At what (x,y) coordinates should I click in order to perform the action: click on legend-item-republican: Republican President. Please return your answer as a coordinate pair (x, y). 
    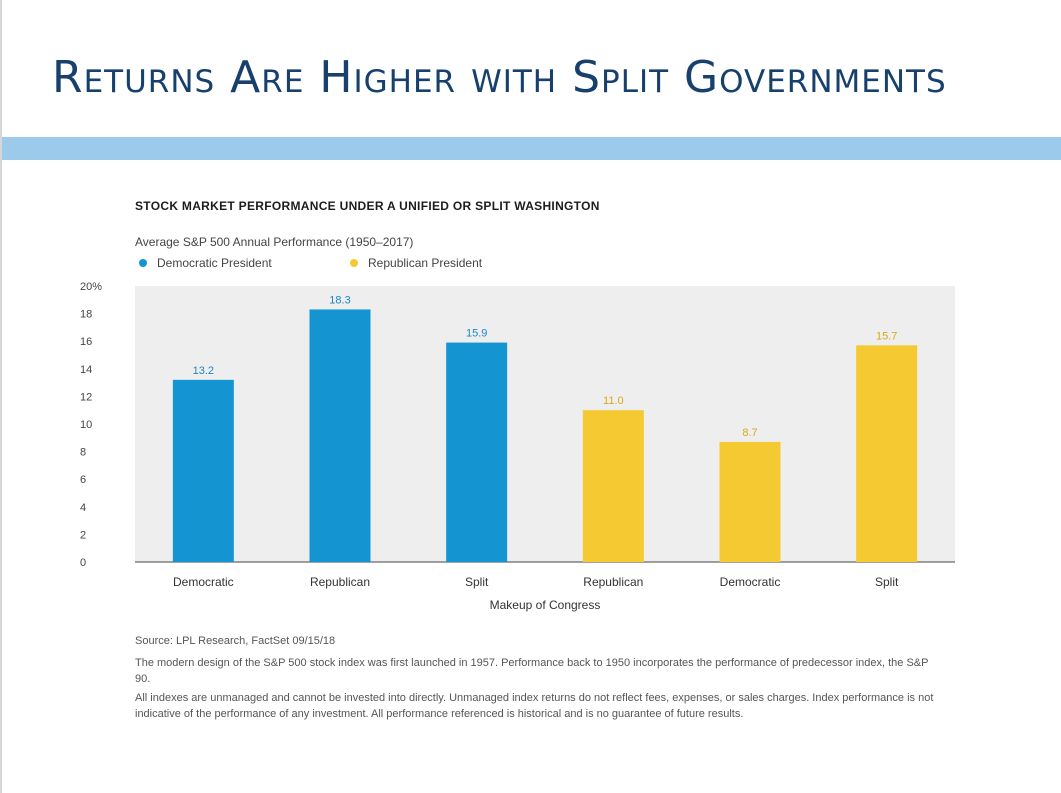
    Looking at the image, I should click on (416, 263).